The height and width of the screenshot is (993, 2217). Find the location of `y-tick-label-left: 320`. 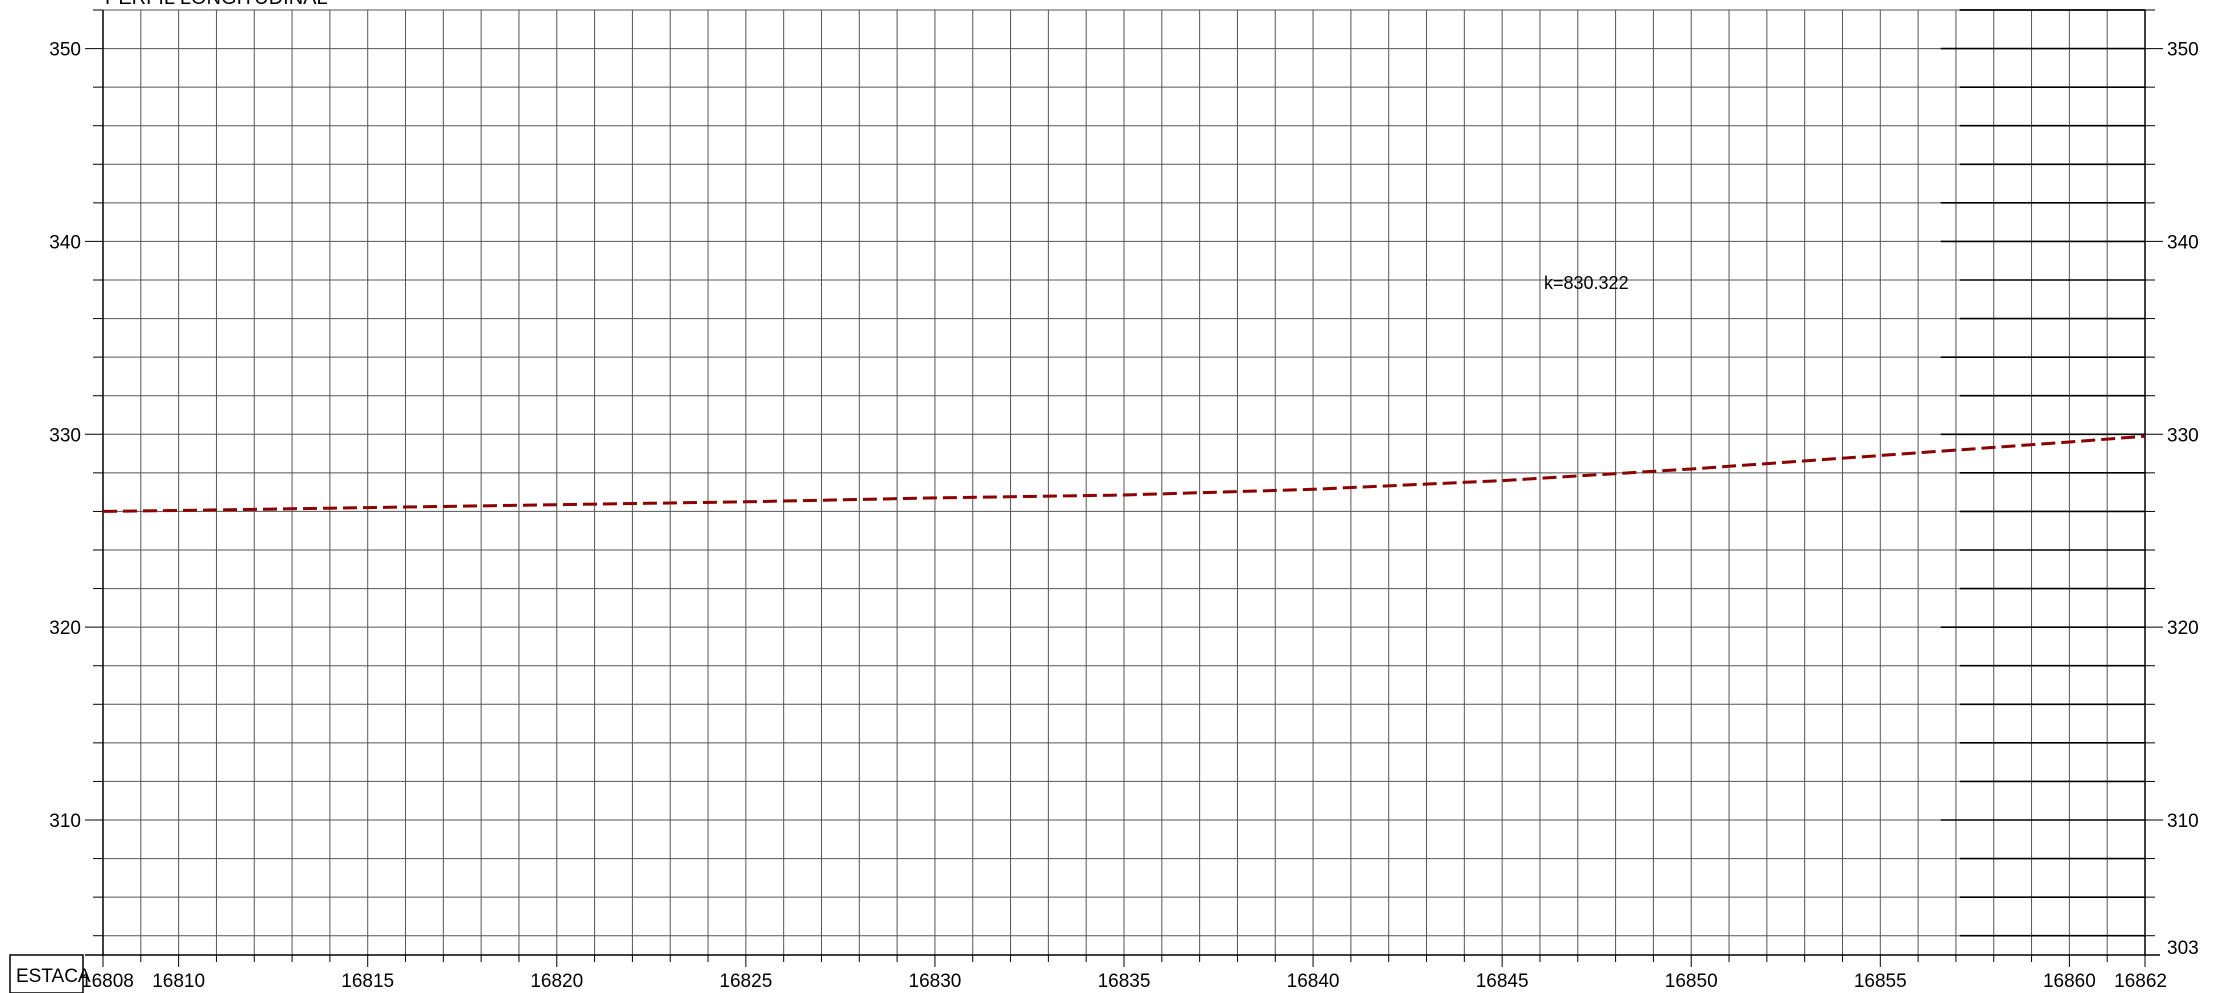

y-tick-label-left: 320 is located at coordinates (65, 628).